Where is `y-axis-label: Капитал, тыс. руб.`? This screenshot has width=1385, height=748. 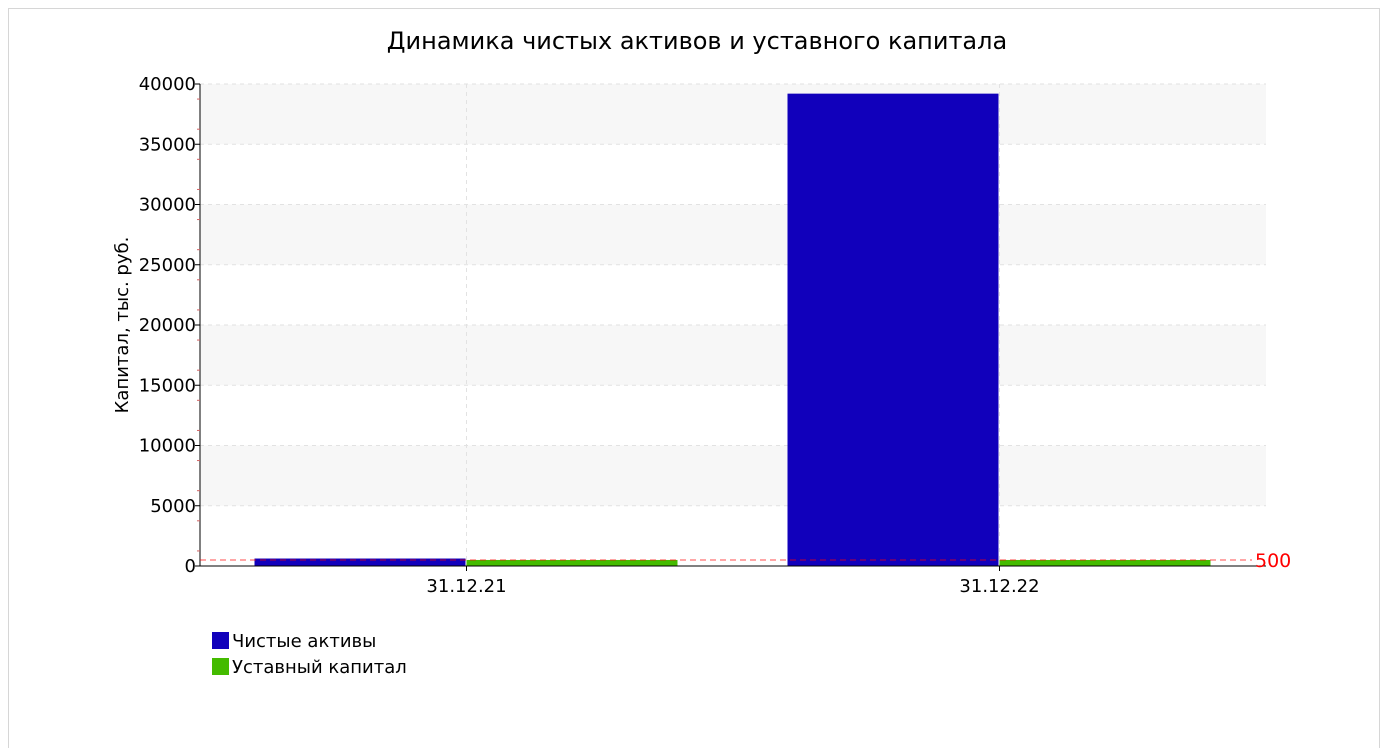 y-axis-label: Капитал, тыс. руб. is located at coordinates (122, 325).